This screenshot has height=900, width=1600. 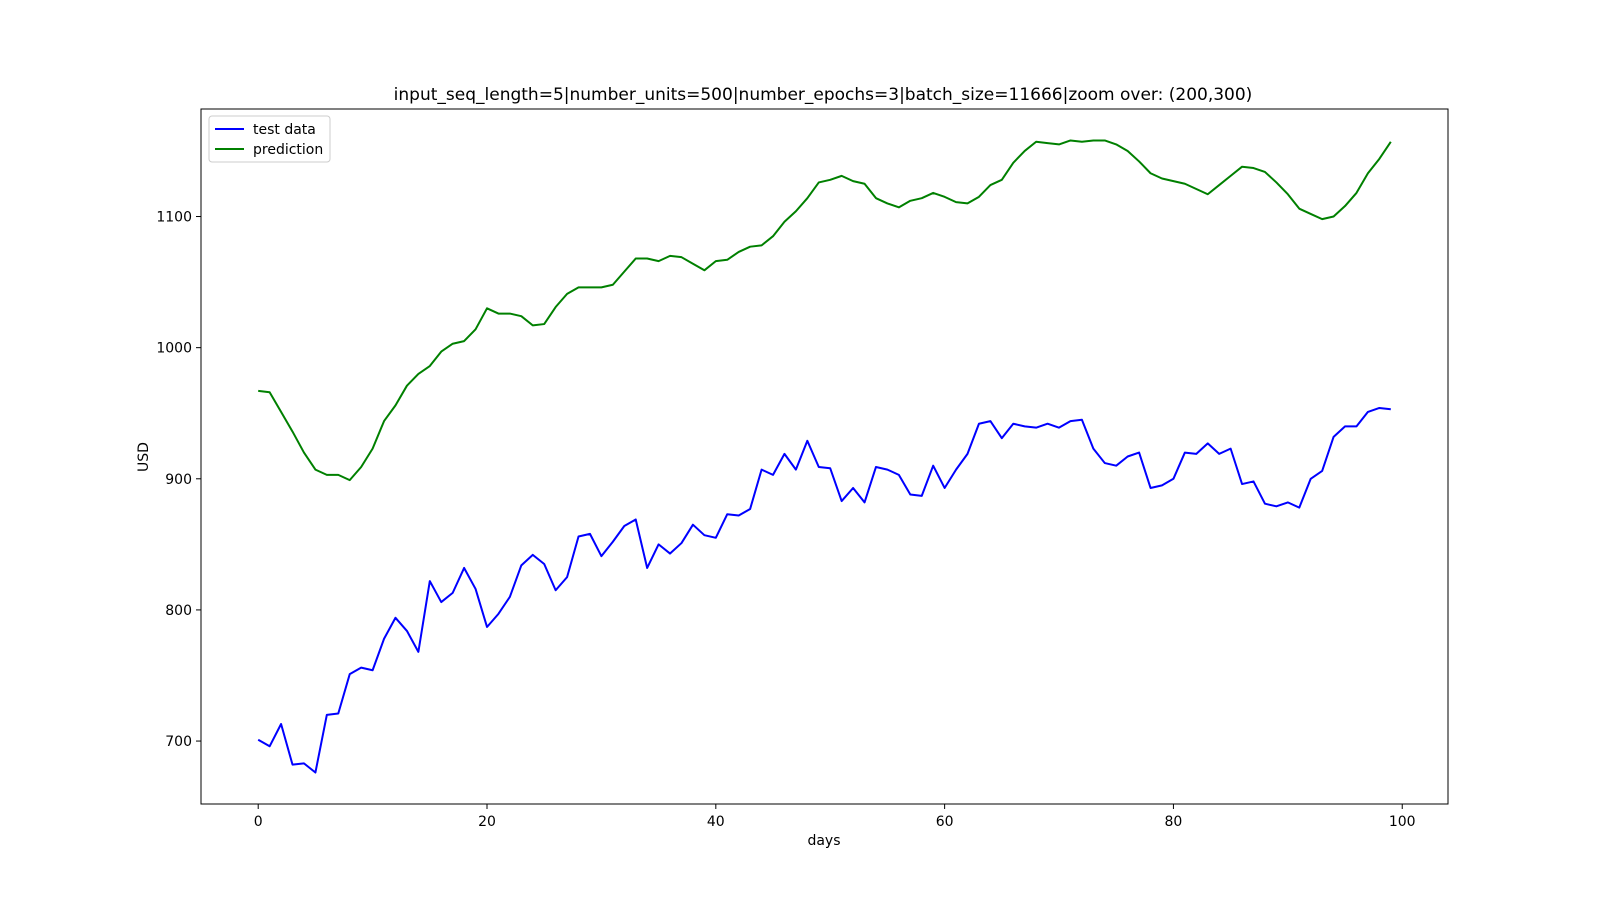 What do you see at coordinates (288, 150) in the screenshot?
I see `legend-label: prediction` at bounding box center [288, 150].